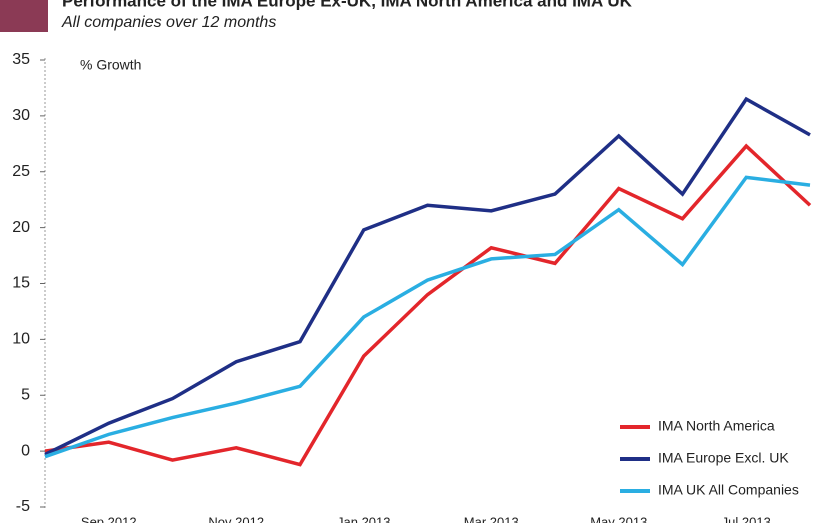 Image resolution: width=839 pixels, height=523 pixels. I want to click on x-tick-label: Mar 2013, so click(491, 518).